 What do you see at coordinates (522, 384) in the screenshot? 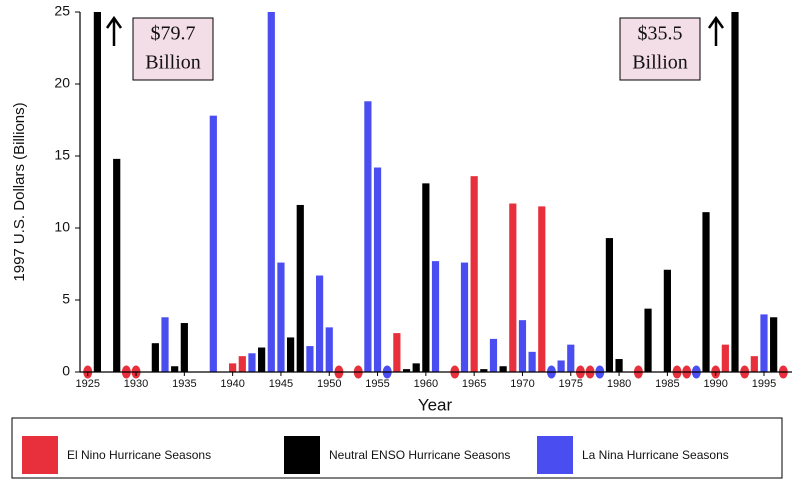
I see `x-tick-label: 1970` at bounding box center [522, 384].